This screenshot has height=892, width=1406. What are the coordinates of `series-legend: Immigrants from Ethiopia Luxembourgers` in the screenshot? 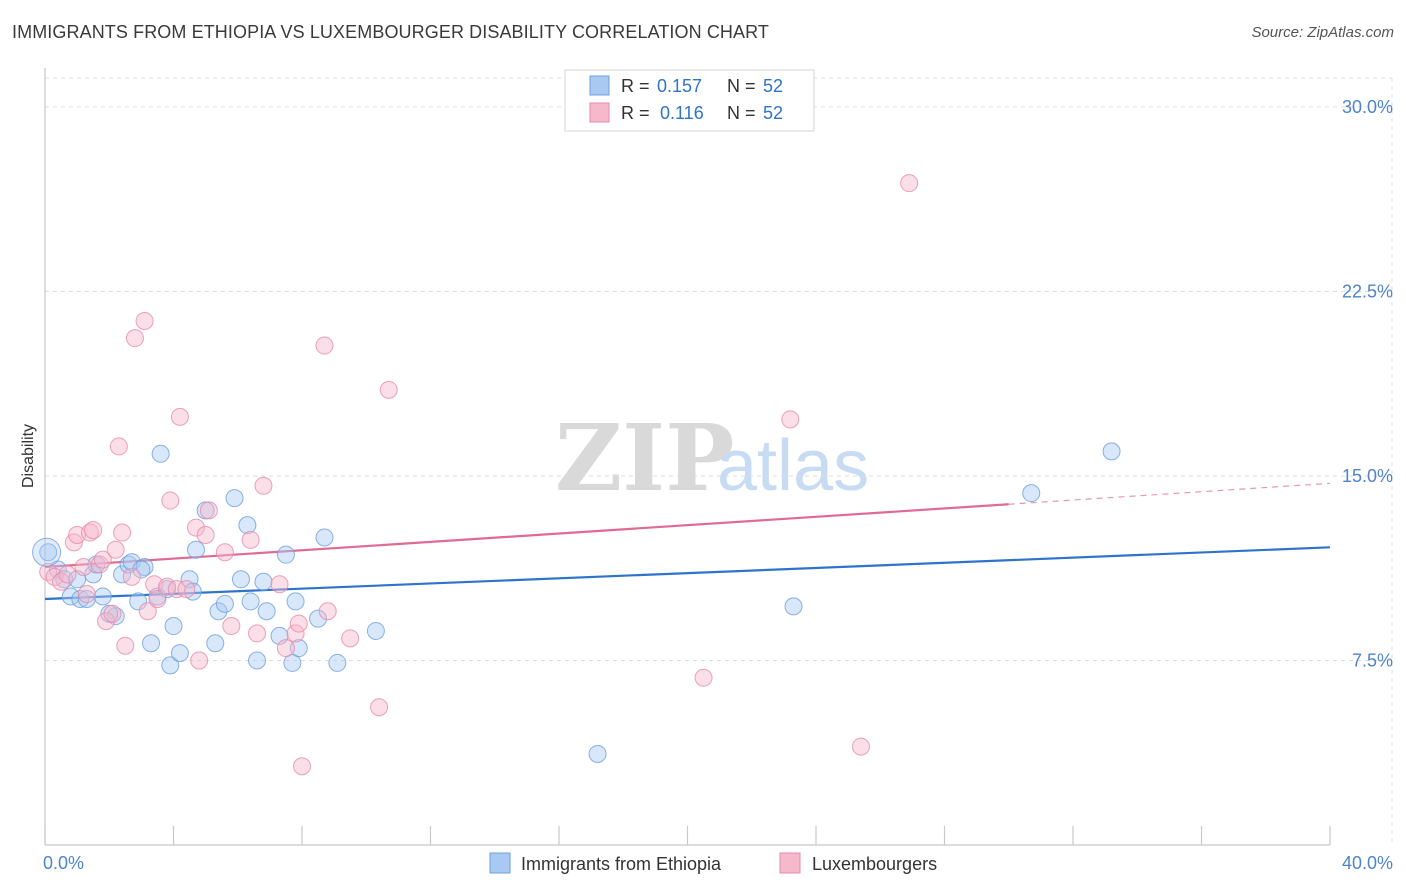 It's located at (713, 863).